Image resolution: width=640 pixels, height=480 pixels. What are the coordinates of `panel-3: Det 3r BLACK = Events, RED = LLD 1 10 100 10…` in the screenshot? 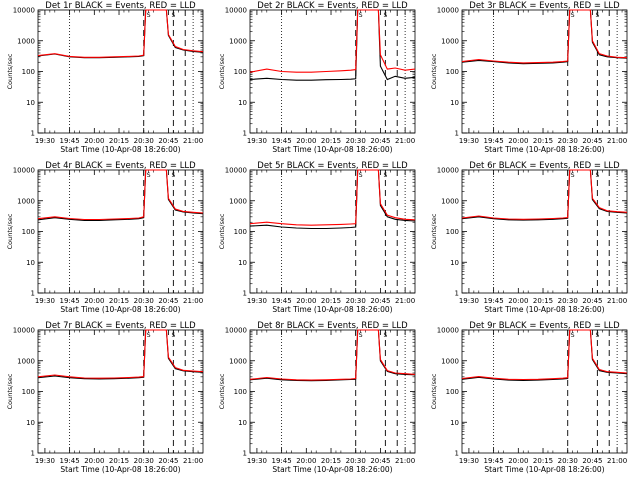 It's located at (529, 77).